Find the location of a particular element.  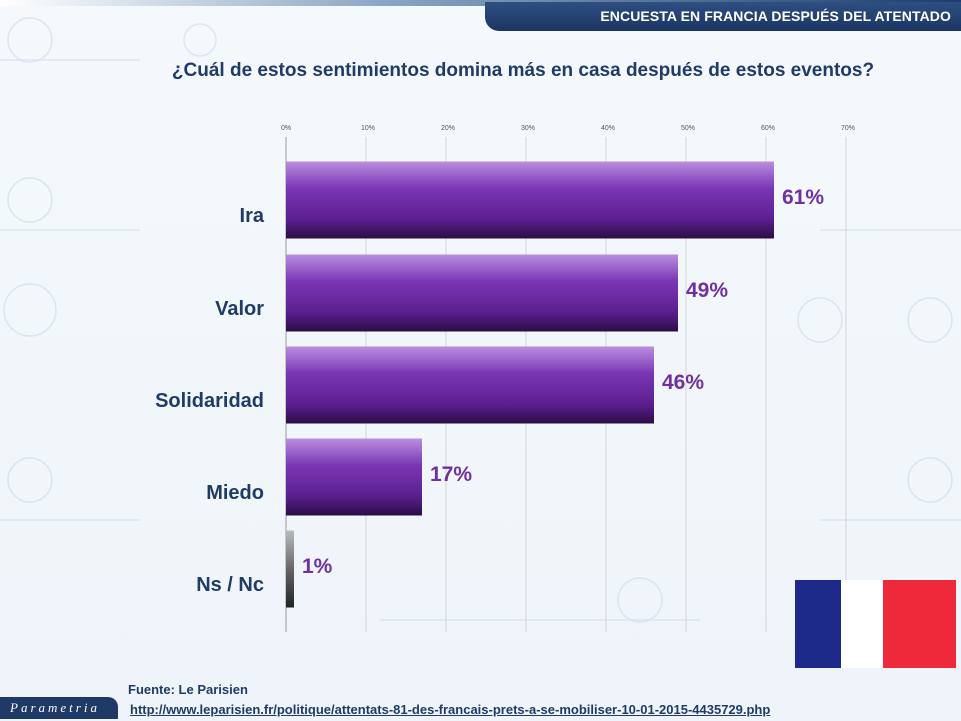

france-flag is located at coordinates (875, 624).